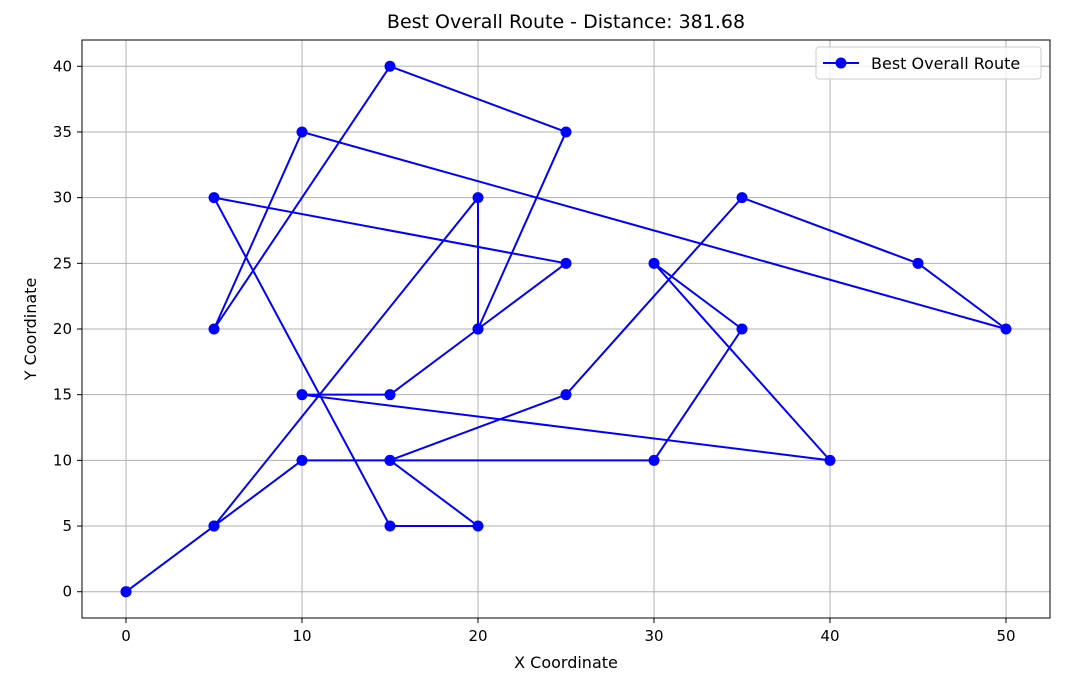 This screenshot has height=676, width=1083. I want to click on x-tick-label: 0, so click(126, 636).